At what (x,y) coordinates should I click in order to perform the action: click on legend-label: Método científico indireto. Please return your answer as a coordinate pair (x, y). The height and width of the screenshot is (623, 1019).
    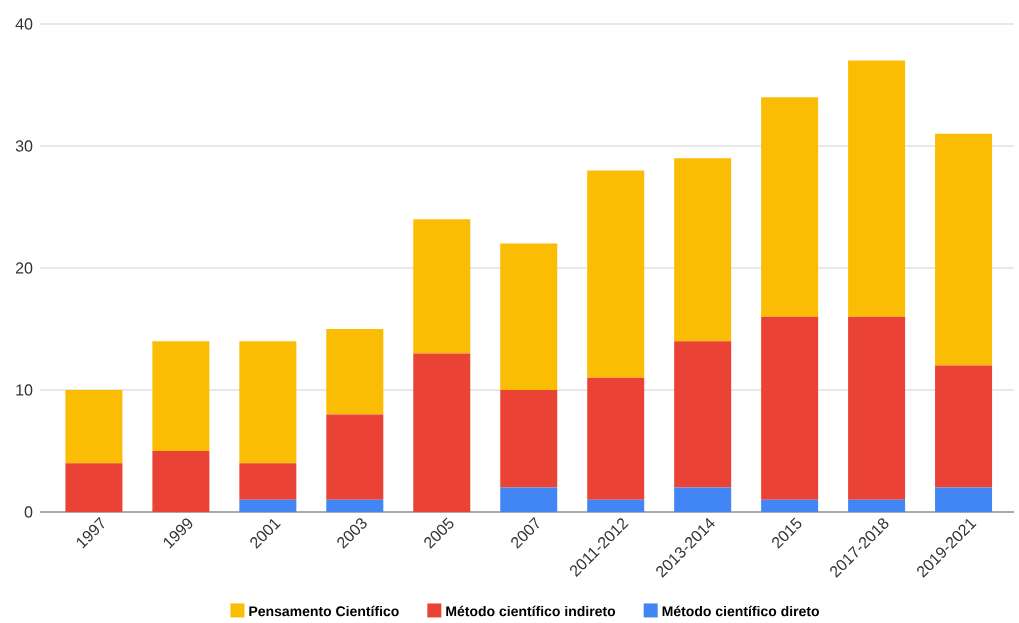
    Looking at the image, I should click on (531, 611).